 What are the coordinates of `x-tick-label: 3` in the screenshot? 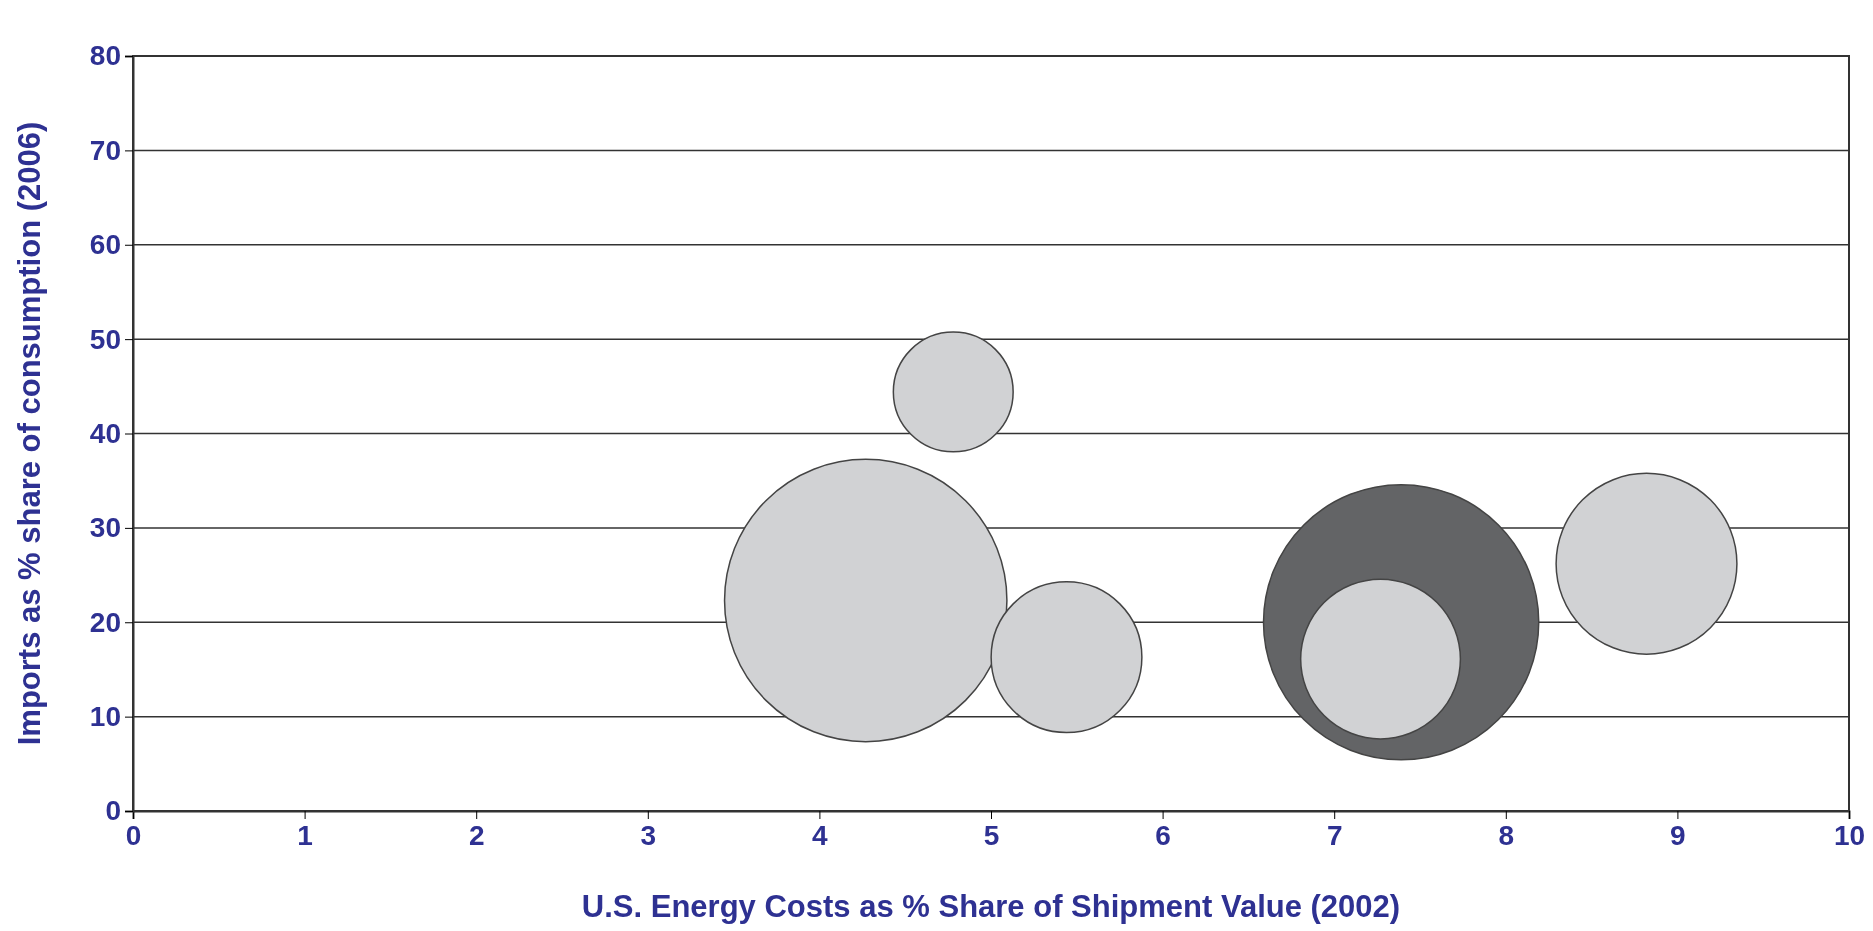 It's located at (648, 835).